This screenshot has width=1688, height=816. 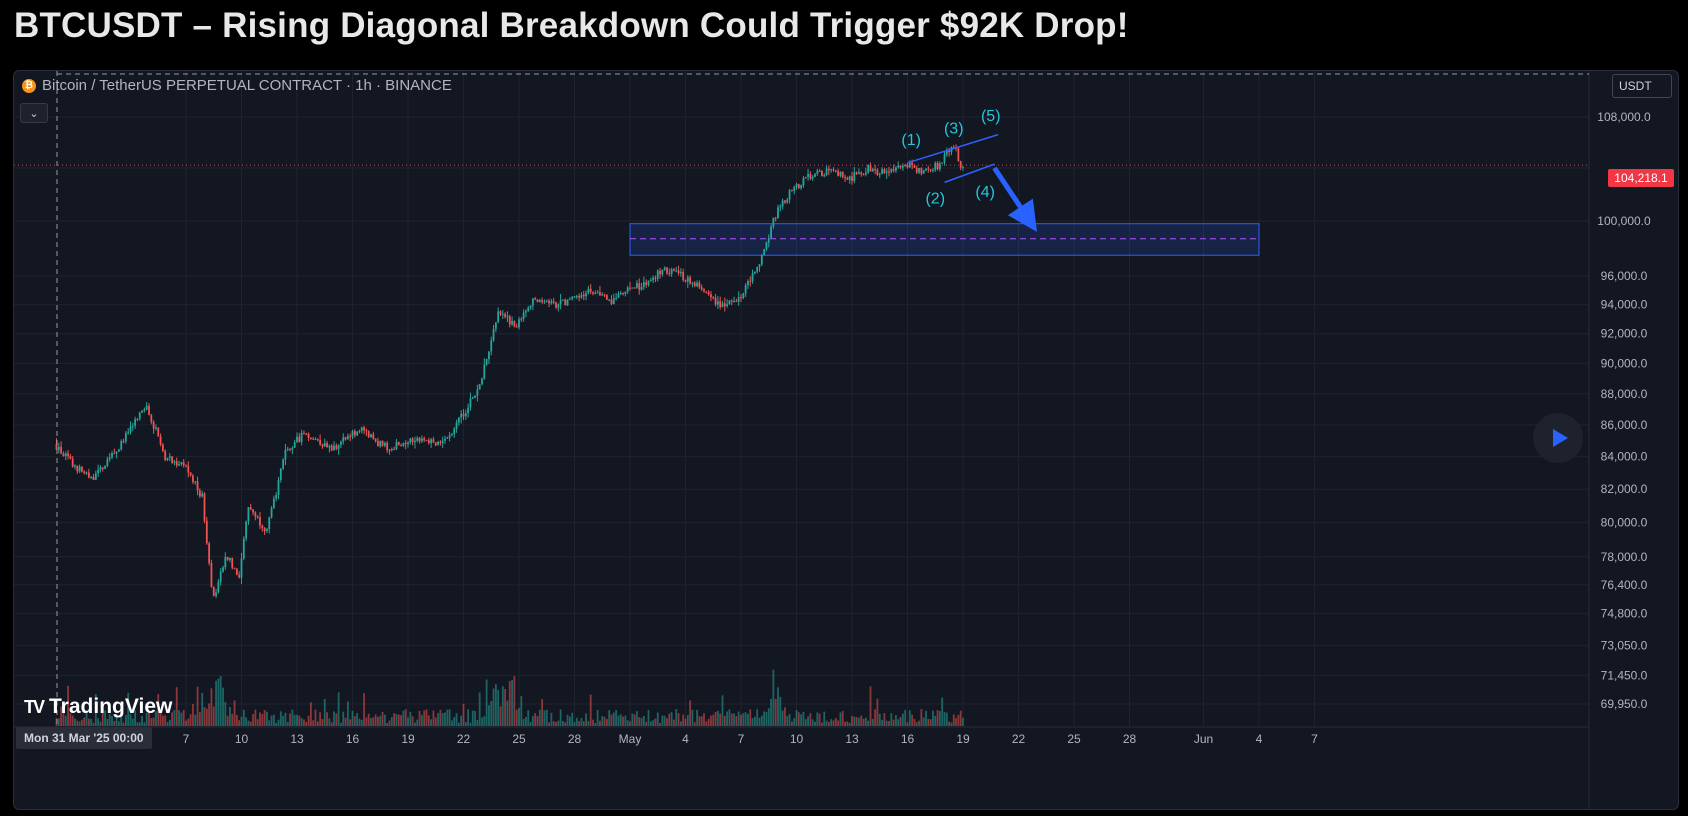 I want to click on x-axis-tick-label: 4, so click(x=685, y=739).